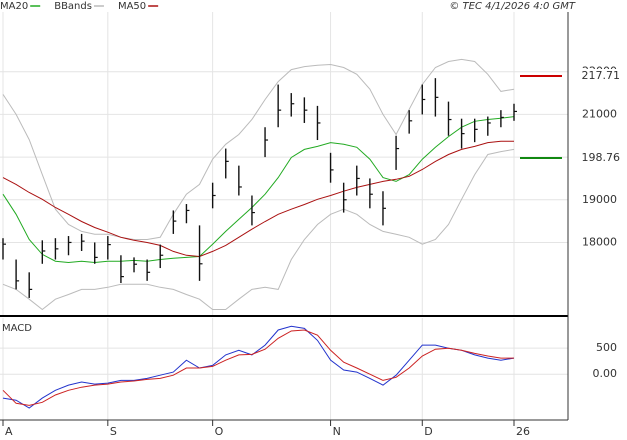  I want to click on legend-label: BBands, so click(73, 6).